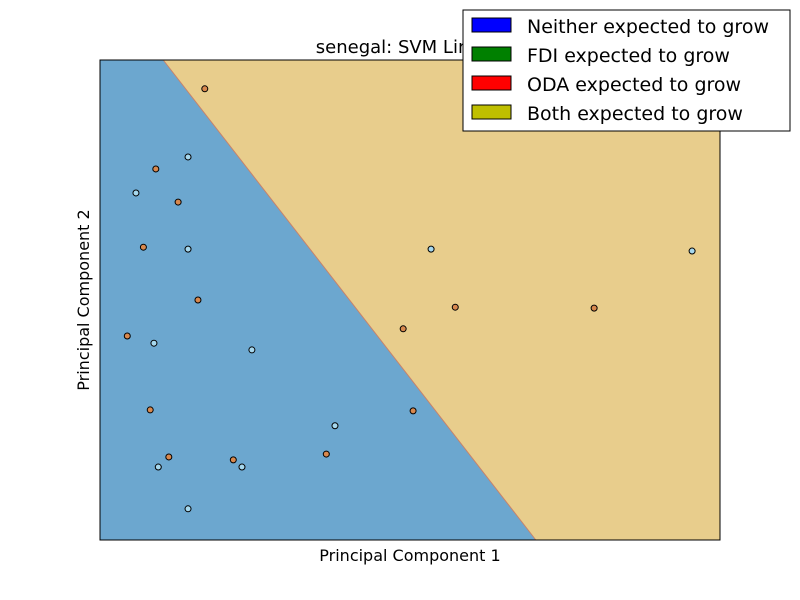 The width and height of the screenshot is (800, 600). Describe the element at coordinates (409, 555) in the screenshot. I see `x-axis-label: Principal Component 1` at that location.